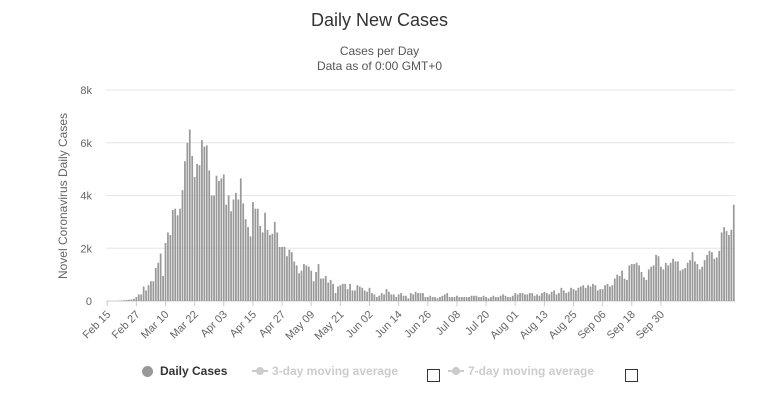 This screenshot has width=759, height=408. Describe the element at coordinates (433, 375) in the screenshot. I see `checkbox-3-day-average` at that location.